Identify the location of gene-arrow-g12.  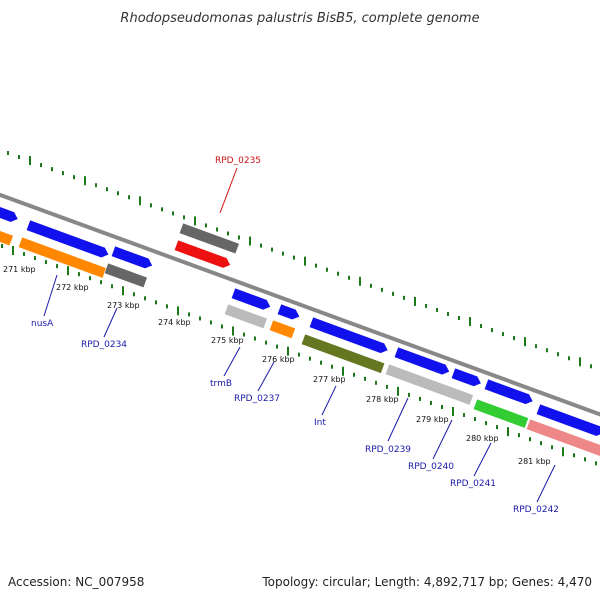
(349, 336).